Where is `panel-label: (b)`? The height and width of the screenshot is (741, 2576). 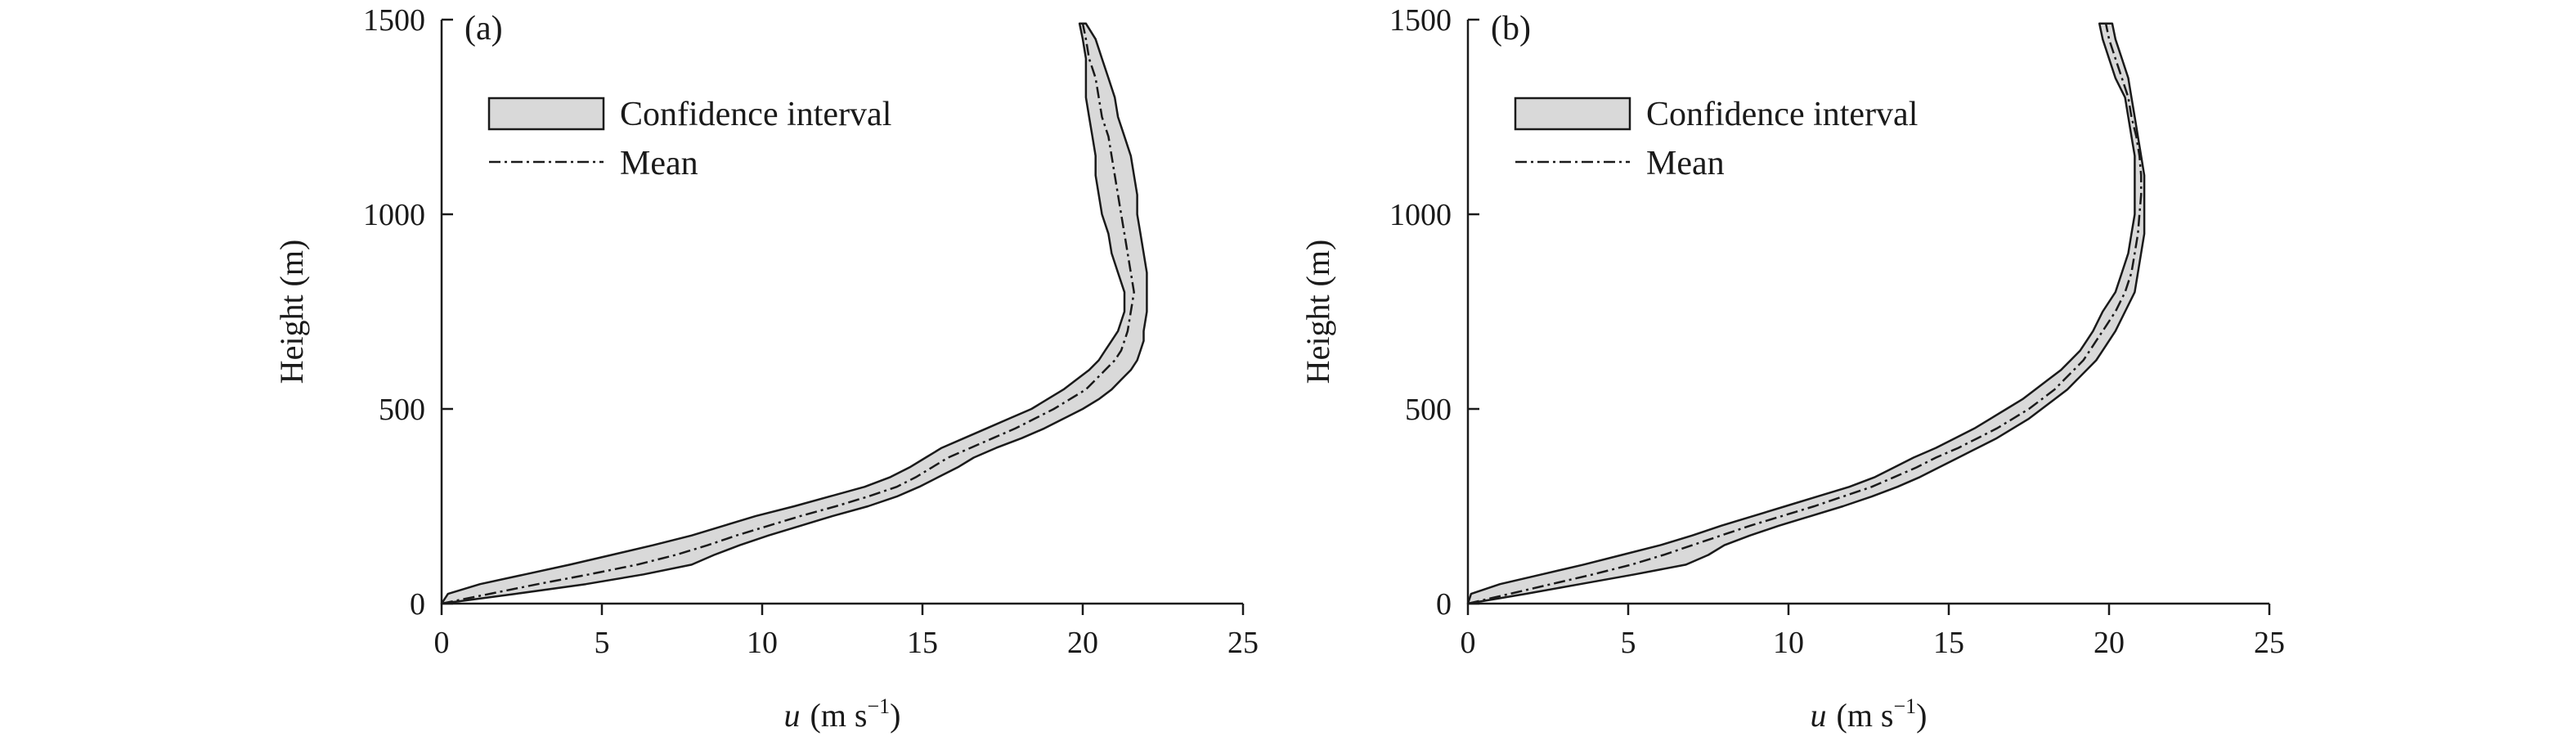 panel-label: (b) is located at coordinates (1511, 28).